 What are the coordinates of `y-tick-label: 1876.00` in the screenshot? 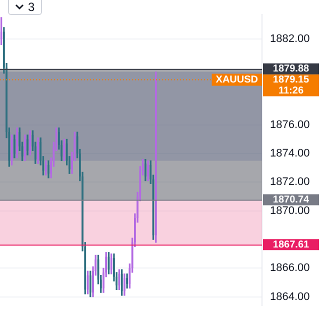 It's located at (290, 124).